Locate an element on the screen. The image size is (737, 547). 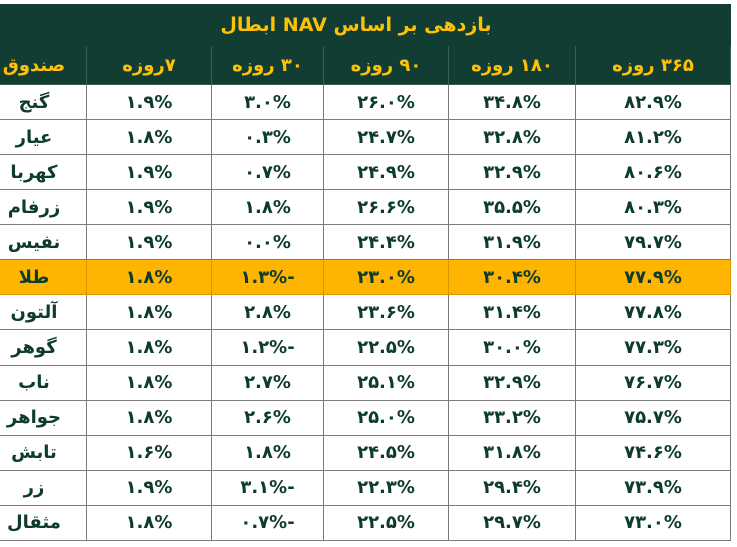
column-header-7-day: ۷روزه is located at coordinates (149, 65).